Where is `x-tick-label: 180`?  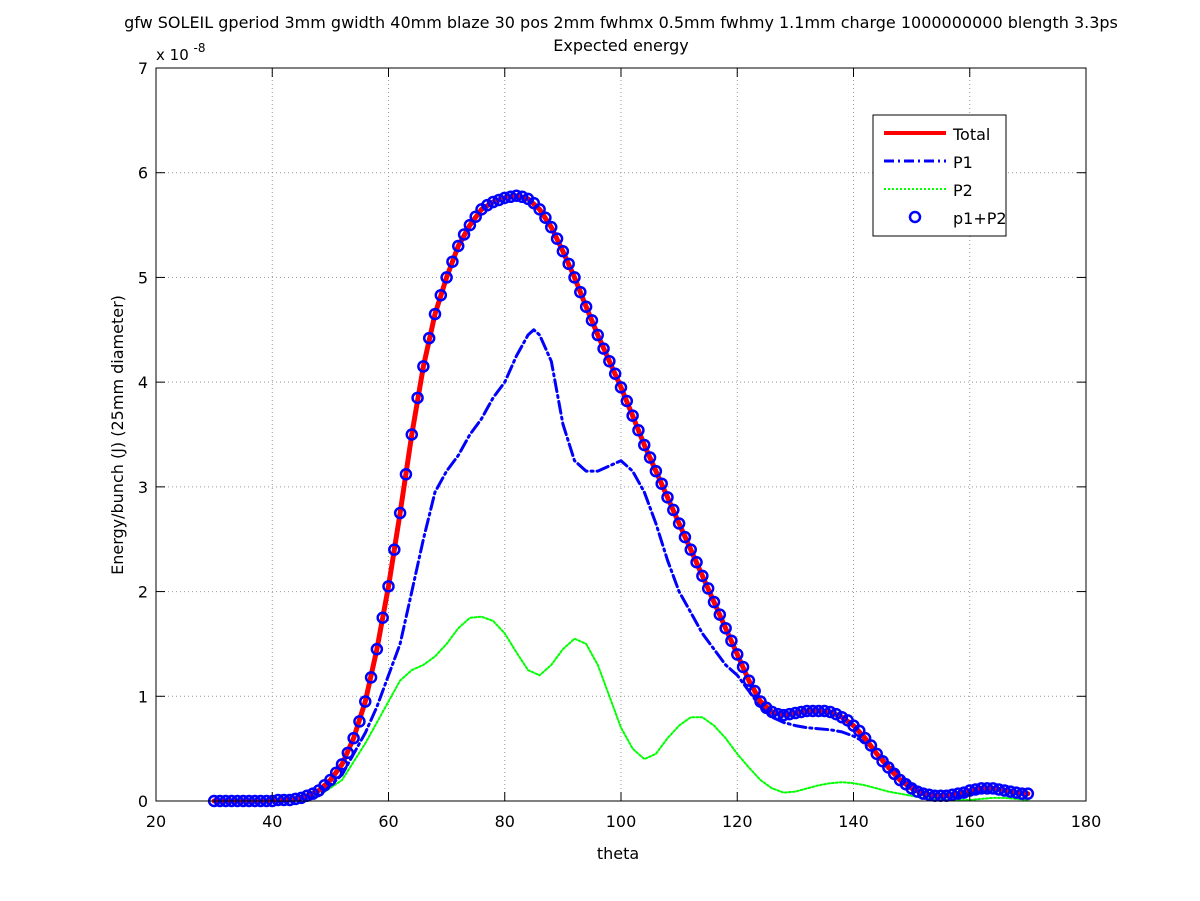
x-tick-label: 180 is located at coordinates (1086, 821).